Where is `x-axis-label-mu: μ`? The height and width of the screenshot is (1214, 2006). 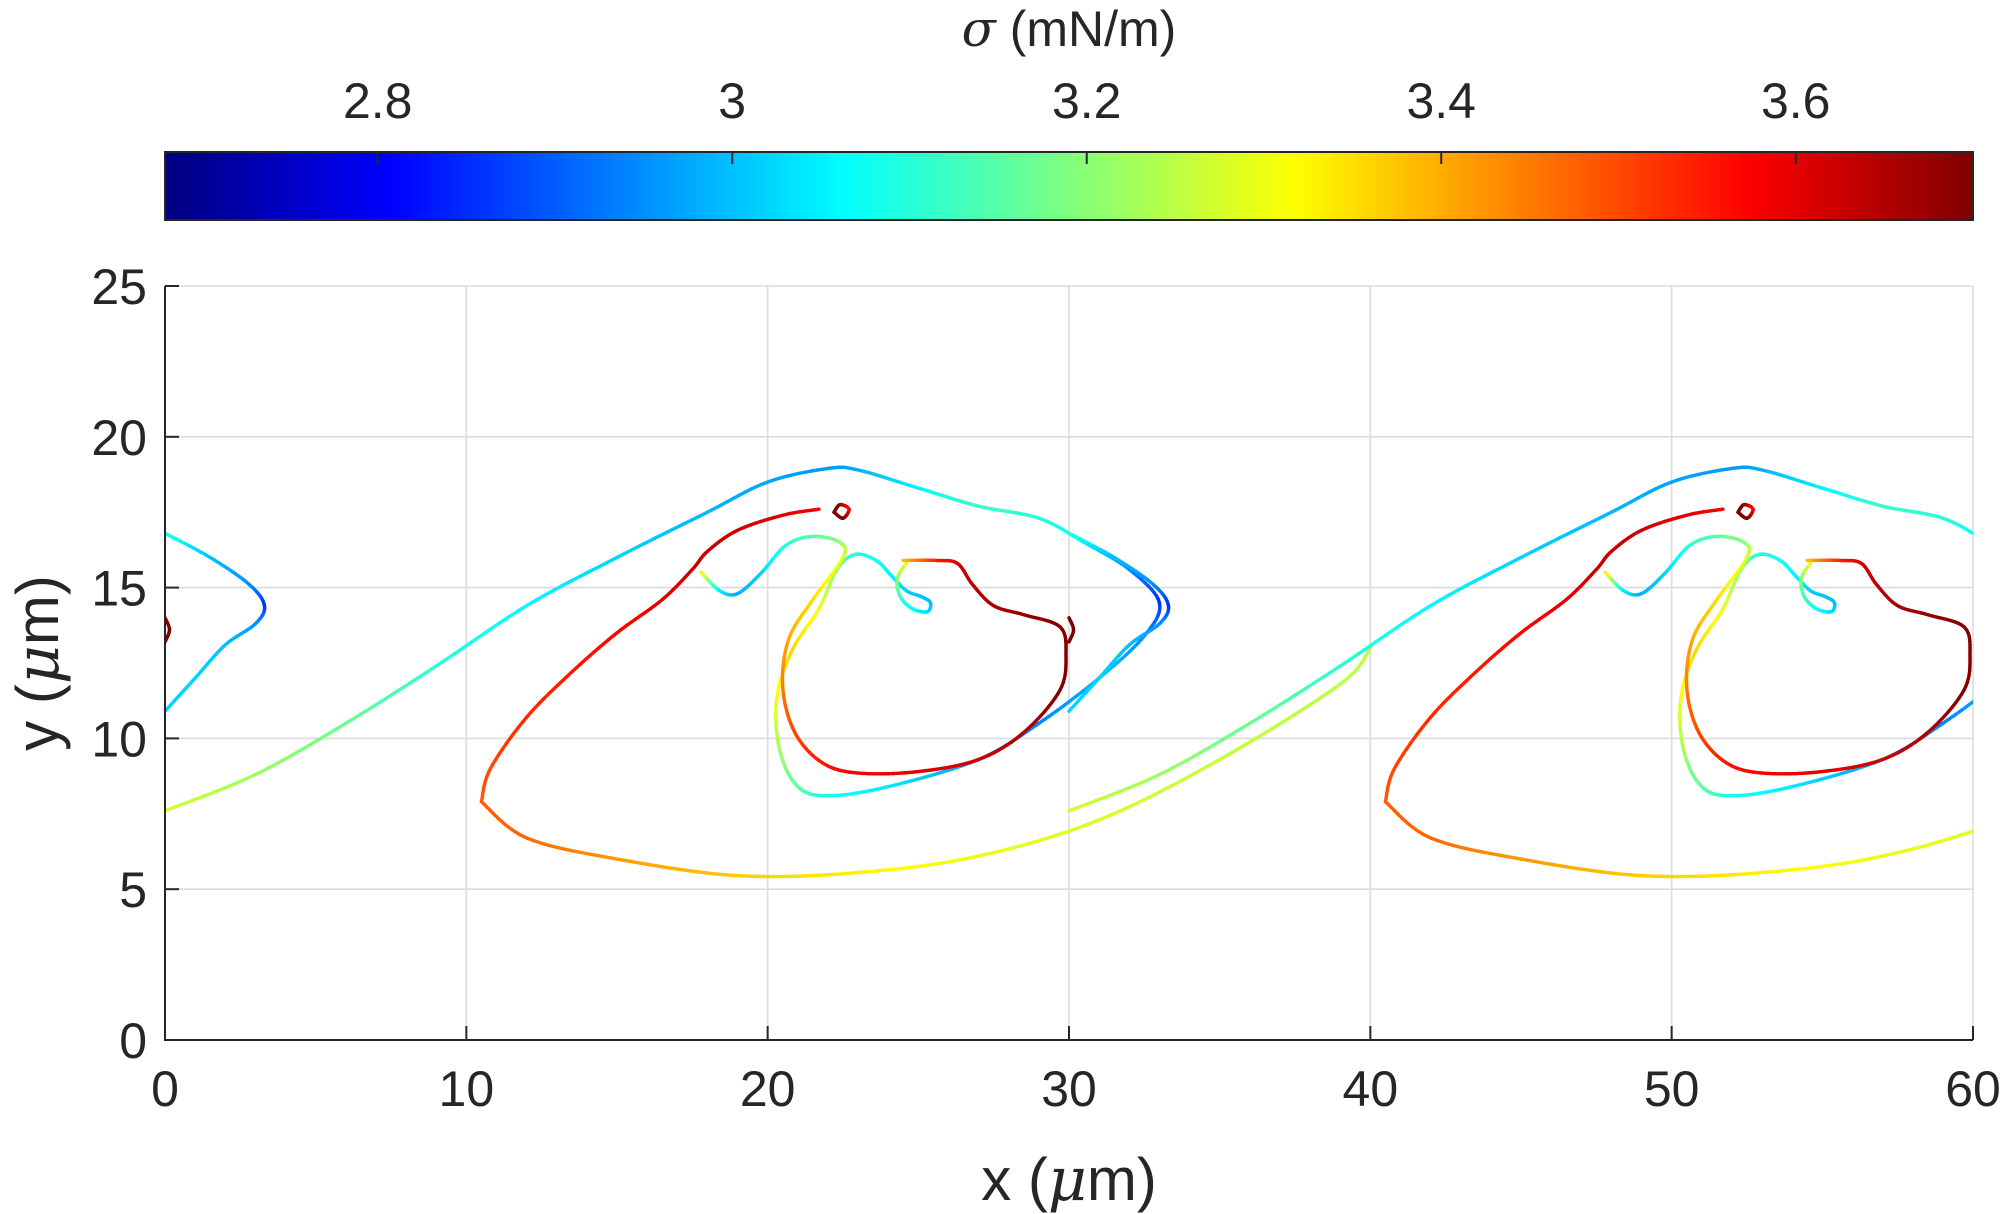 x-axis-label-mu: μ is located at coordinates (1067, 1179).